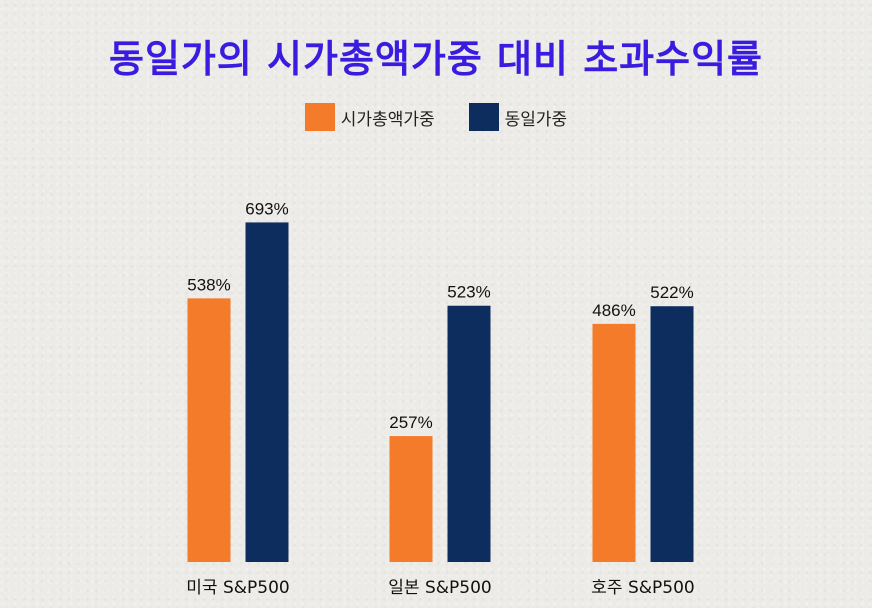  Describe the element at coordinates (266, 208) in the screenshot. I see `data-label: 693%` at that location.